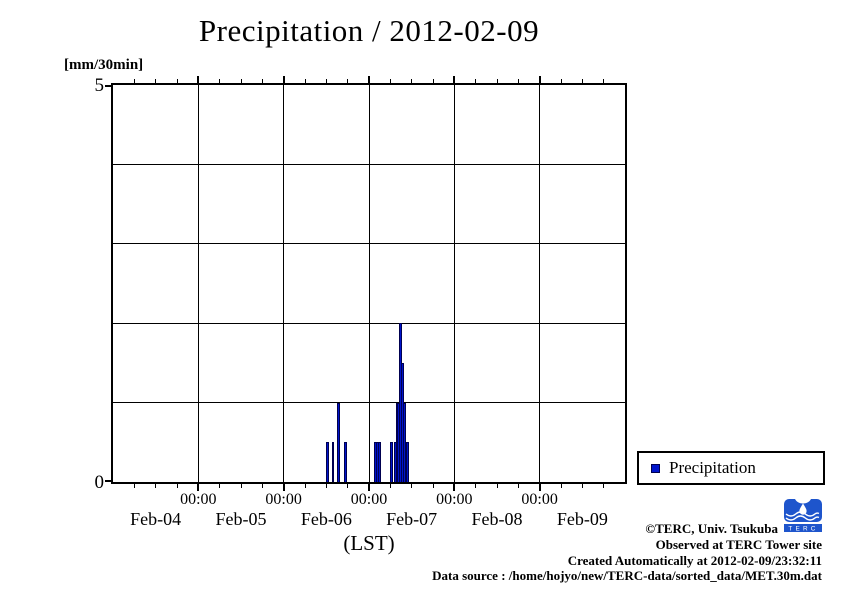  What do you see at coordinates (412, 519) in the screenshot?
I see `x-day-label: Feb-07` at bounding box center [412, 519].